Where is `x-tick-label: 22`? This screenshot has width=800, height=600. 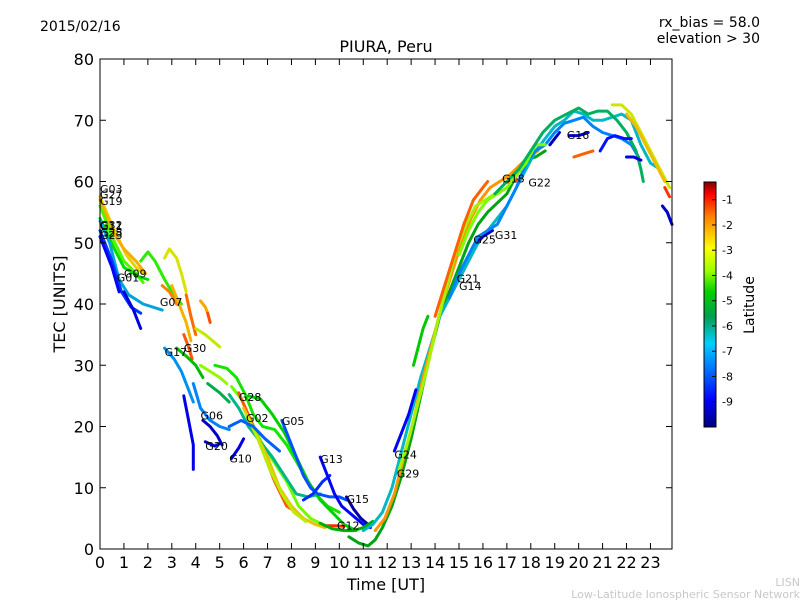
x-tick-label: 22 is located at coordinates (626, 562).